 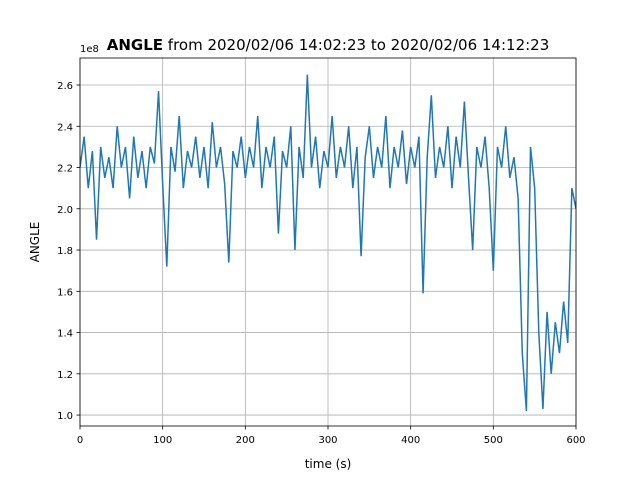 What do you see at coordinates (493, 440) in the screenshot?
I see `x-tick-label: 500` at bounding box center [493, 440].